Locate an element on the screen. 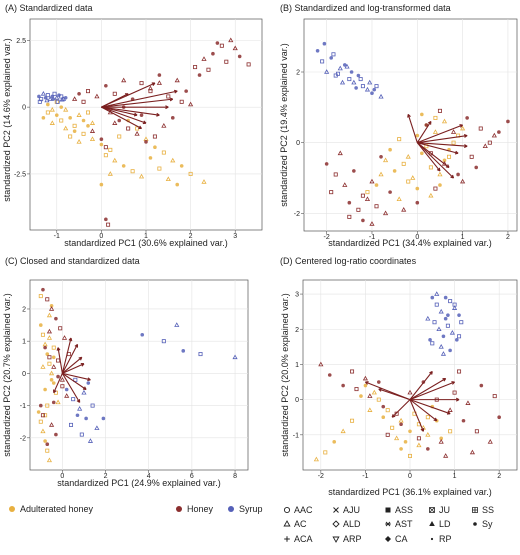 This screenshot has height=555, width=520. legend-shape-label: JU is located at coordinates (444, 510).